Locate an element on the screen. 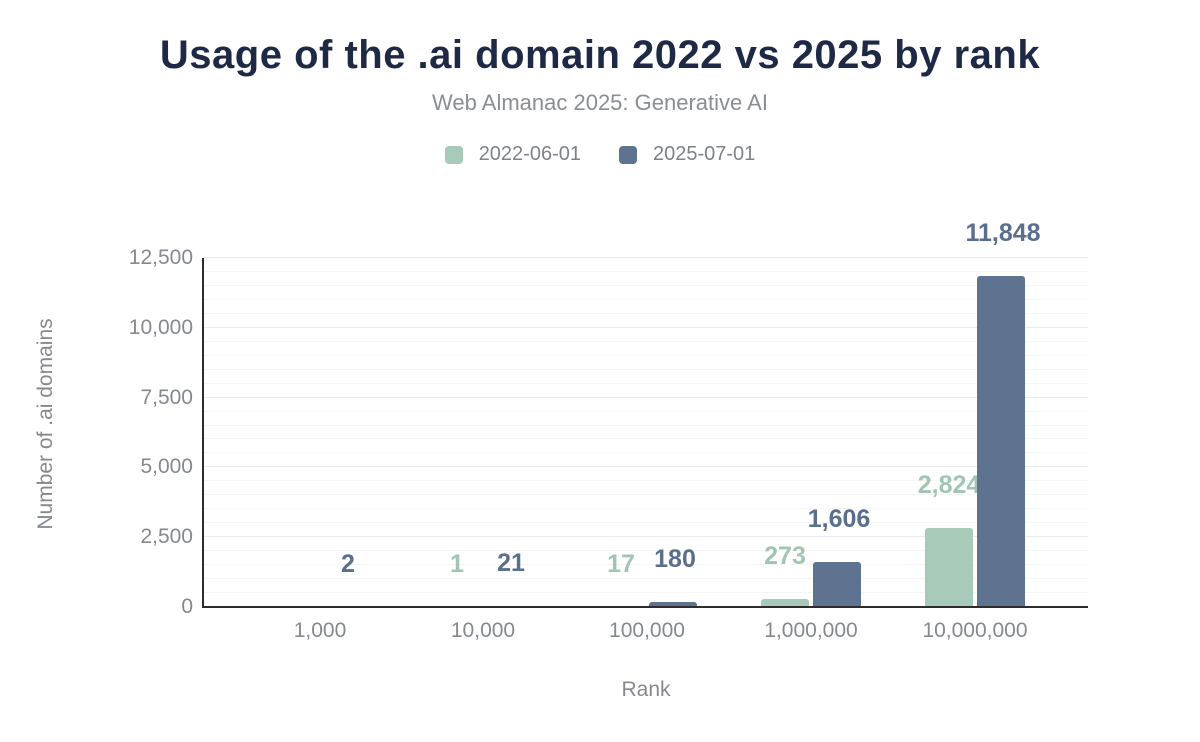 Image resolution: width=1200 pixels, height=742 pixels. legend: 2022-06-01 2025-07-01 is located at coordinates (600, 154).